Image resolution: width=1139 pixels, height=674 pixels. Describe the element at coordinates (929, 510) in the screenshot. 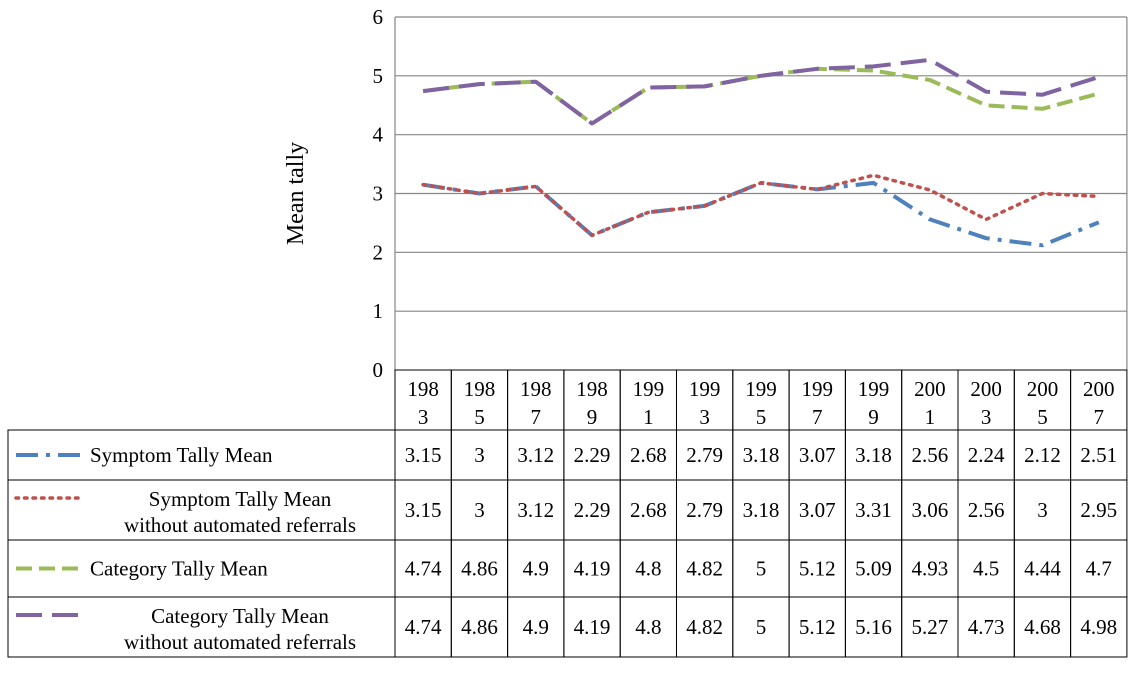

I see `data-label: 3.06` at that location.